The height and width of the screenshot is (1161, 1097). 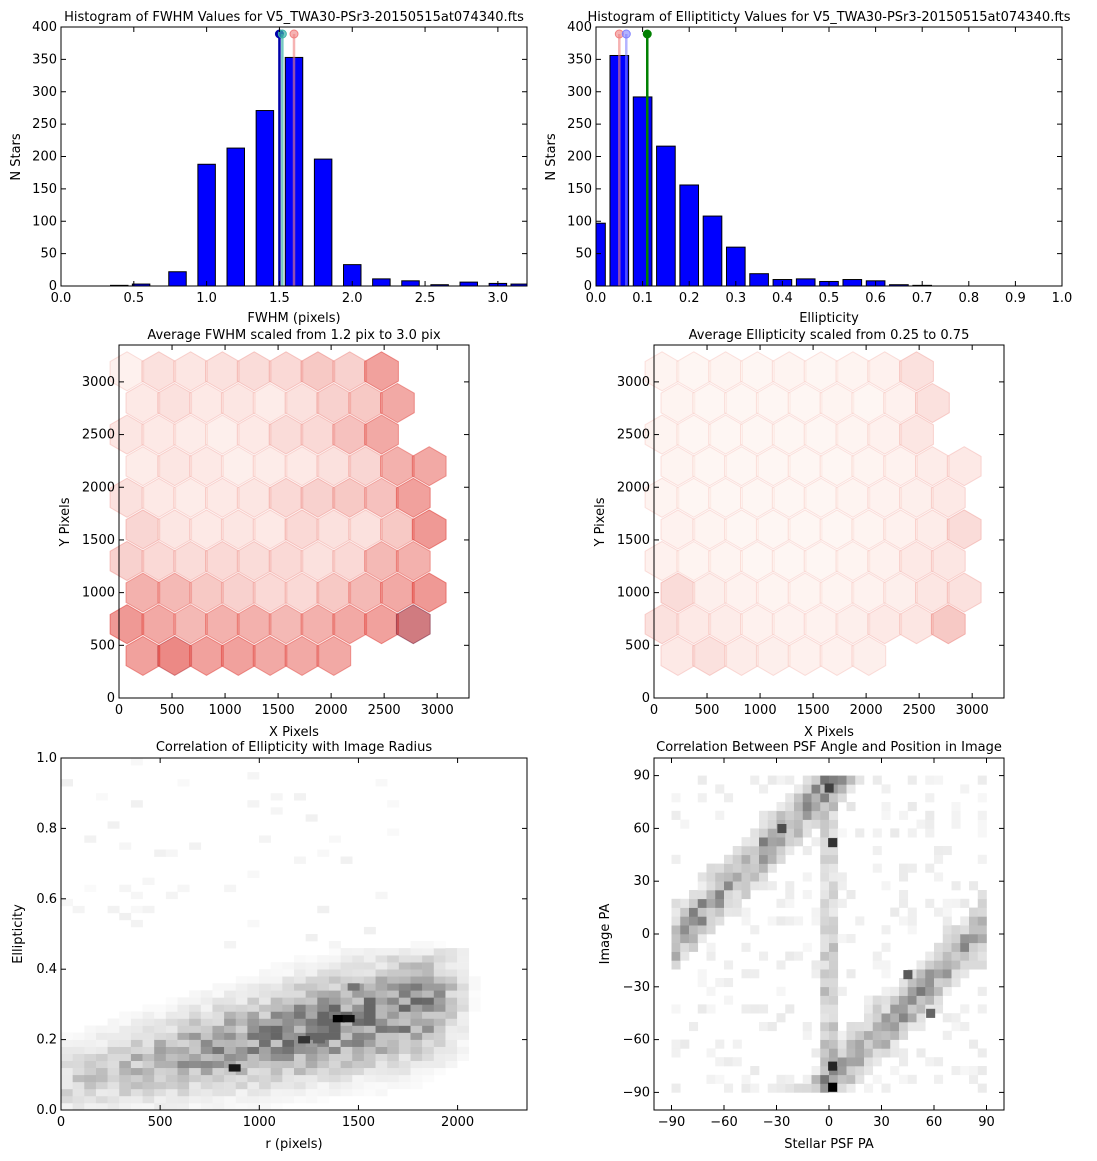 I want to click on x-tick-label: 1000, so click(x=259, y=1122).